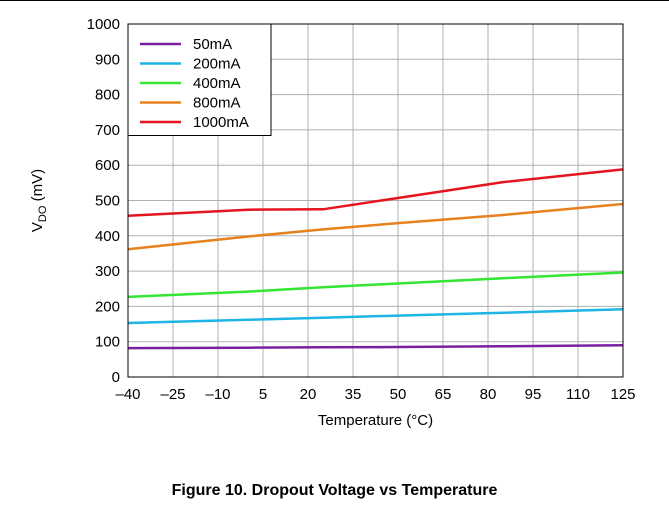 This screenshot has width=669, height=508. I want to click on y-tick-labels: 0 100 200 300 400 500 600 700 800 900 1000, so click(103, 201).